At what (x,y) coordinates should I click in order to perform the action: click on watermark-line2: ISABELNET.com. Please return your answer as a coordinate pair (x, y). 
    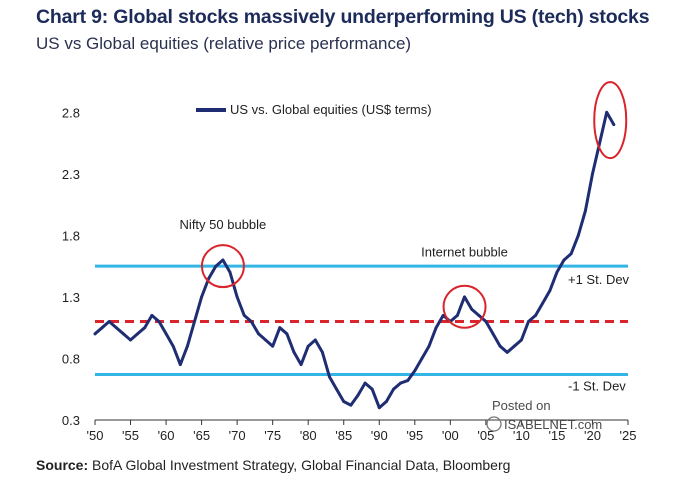
    Looking at the image, I should click on (553, 424).